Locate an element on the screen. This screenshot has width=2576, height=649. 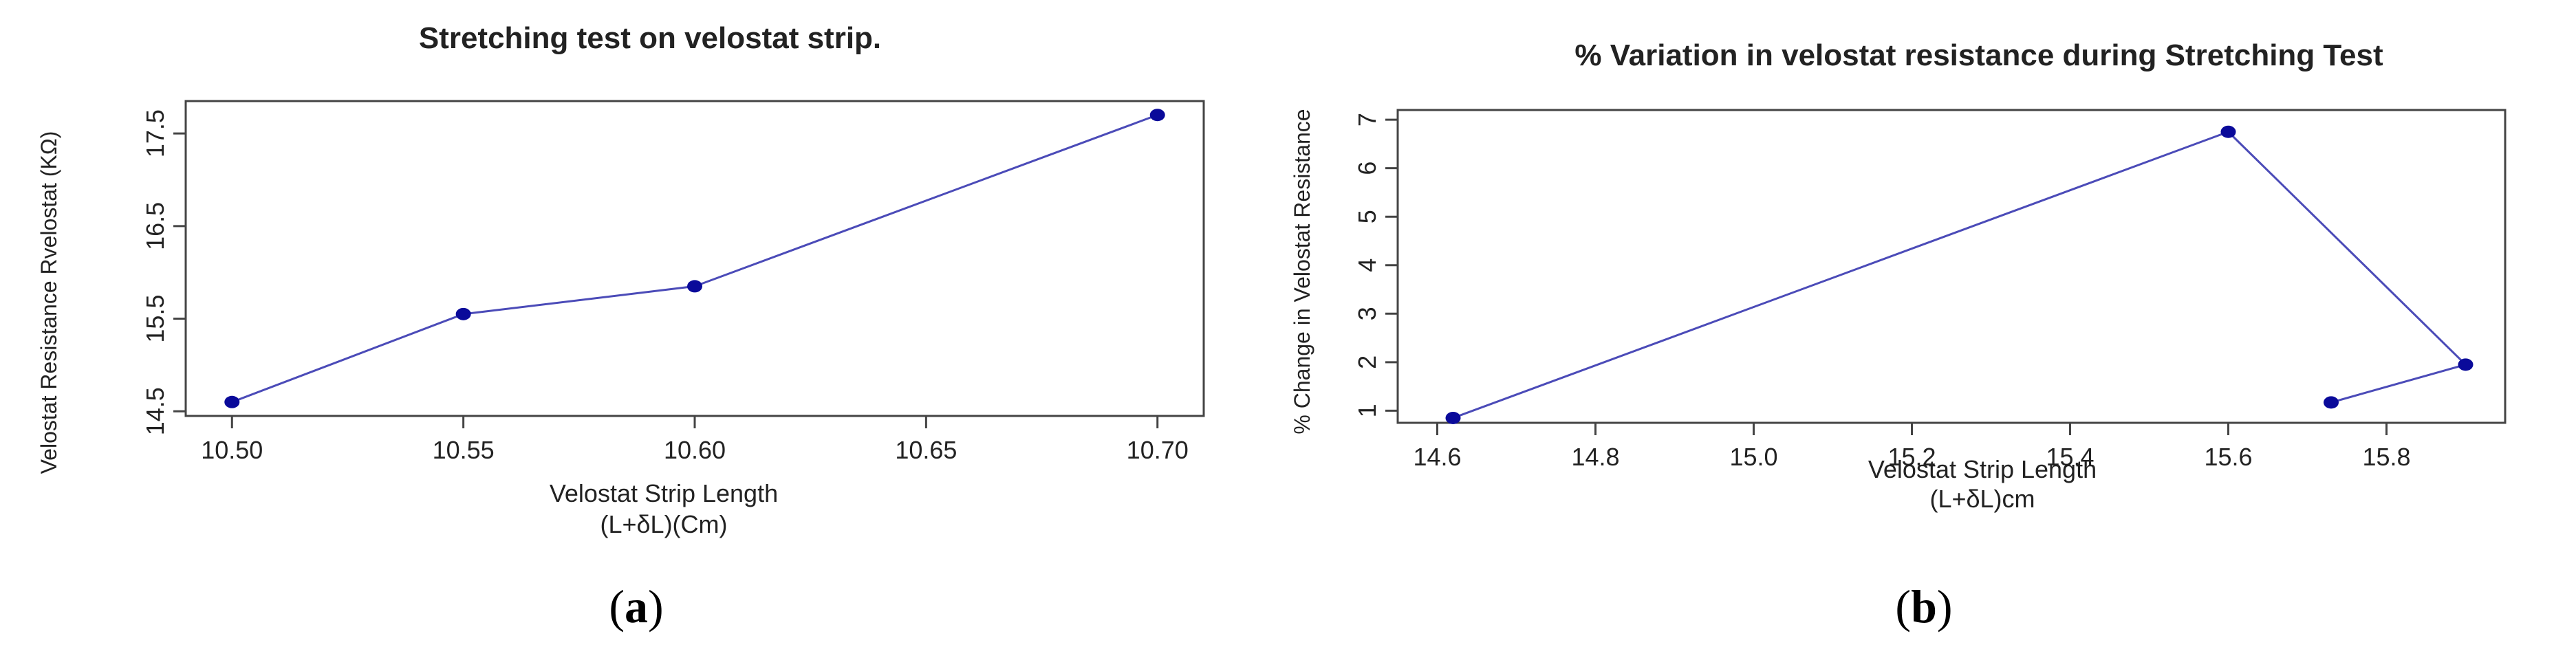
a-x-tick-label: 10.55 is located at coordinates (464, 450).